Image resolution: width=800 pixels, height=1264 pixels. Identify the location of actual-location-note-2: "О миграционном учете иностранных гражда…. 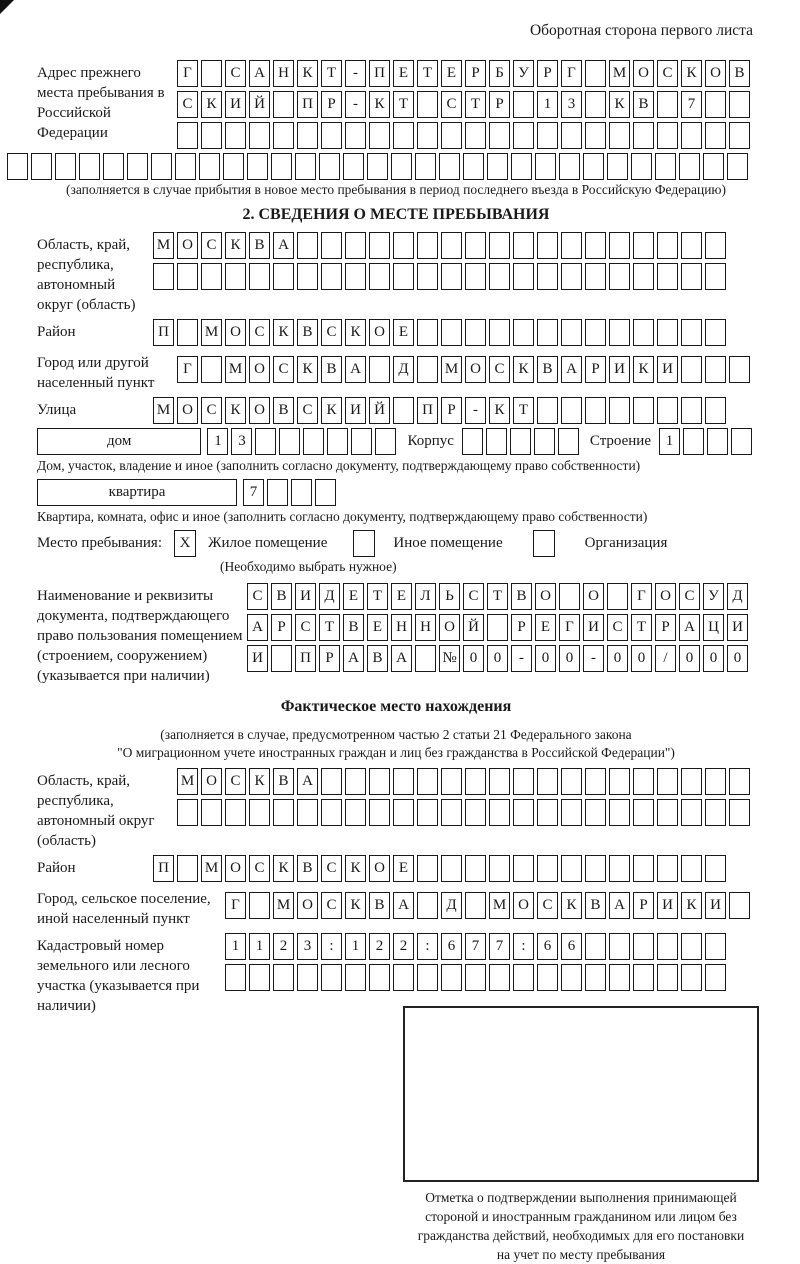
(396, 752).